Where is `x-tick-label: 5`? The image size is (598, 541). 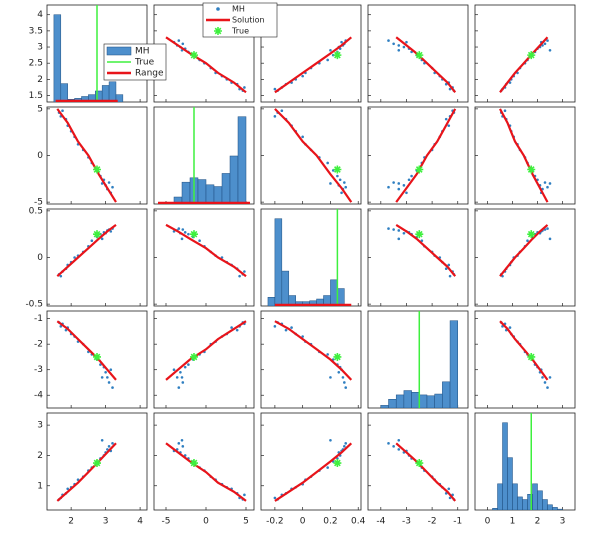 x-tick-label: 5 is located at coordinates (246, 522).